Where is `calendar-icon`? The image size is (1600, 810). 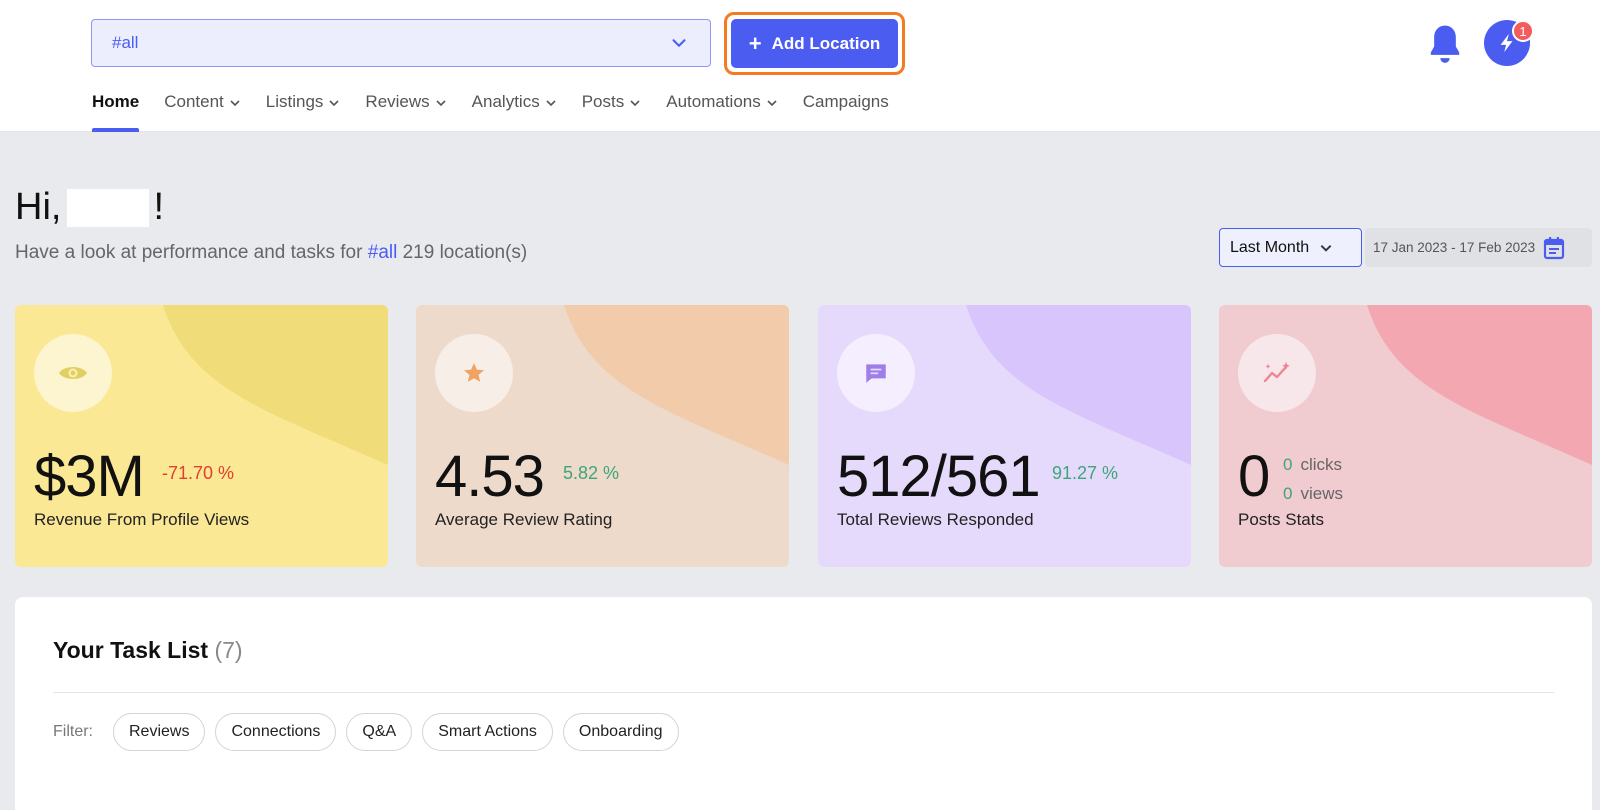
calendar-icon is located at coordinates (1554, 247).